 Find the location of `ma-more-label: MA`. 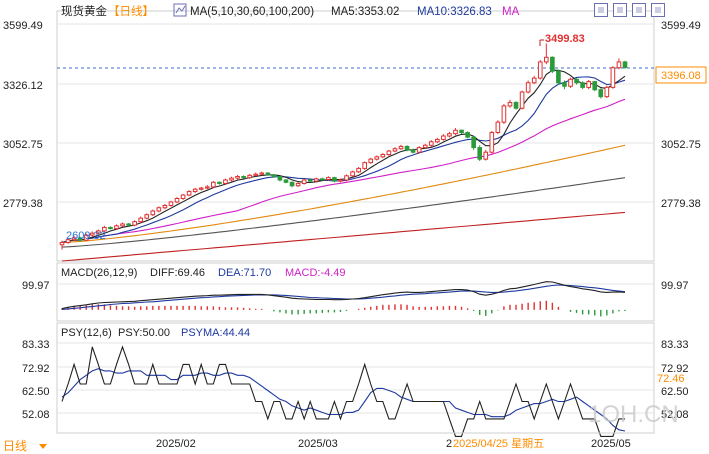

ma-more-label: MA is located at coordinates (511, 12).